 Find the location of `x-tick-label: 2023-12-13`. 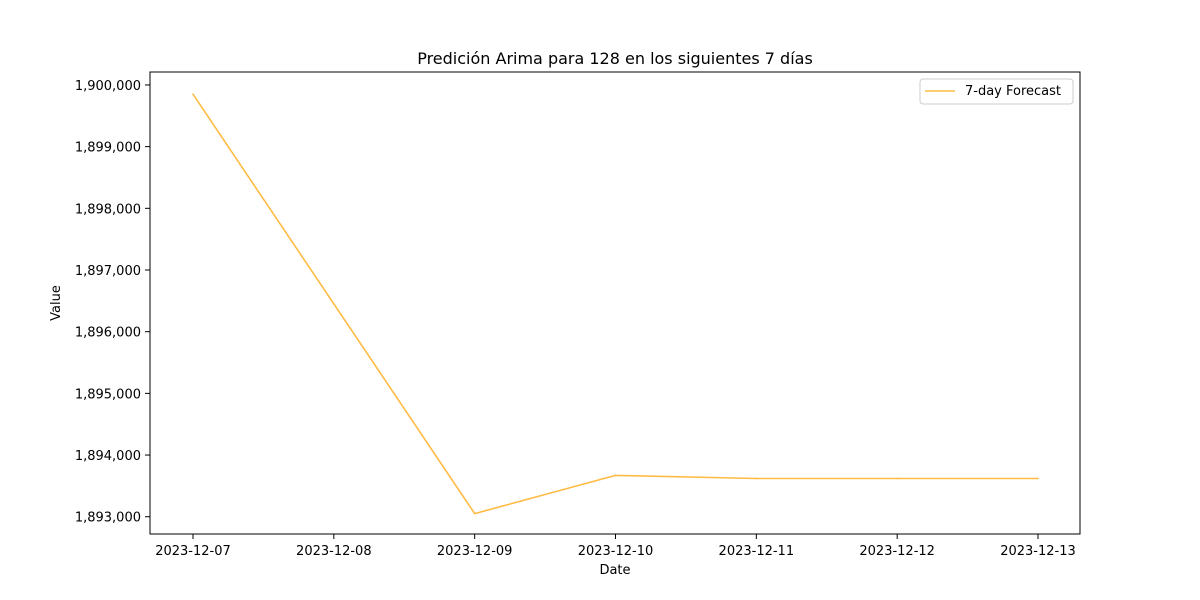

x-tick-label: 2023-12-13 is located at coordinates (1038, 551).